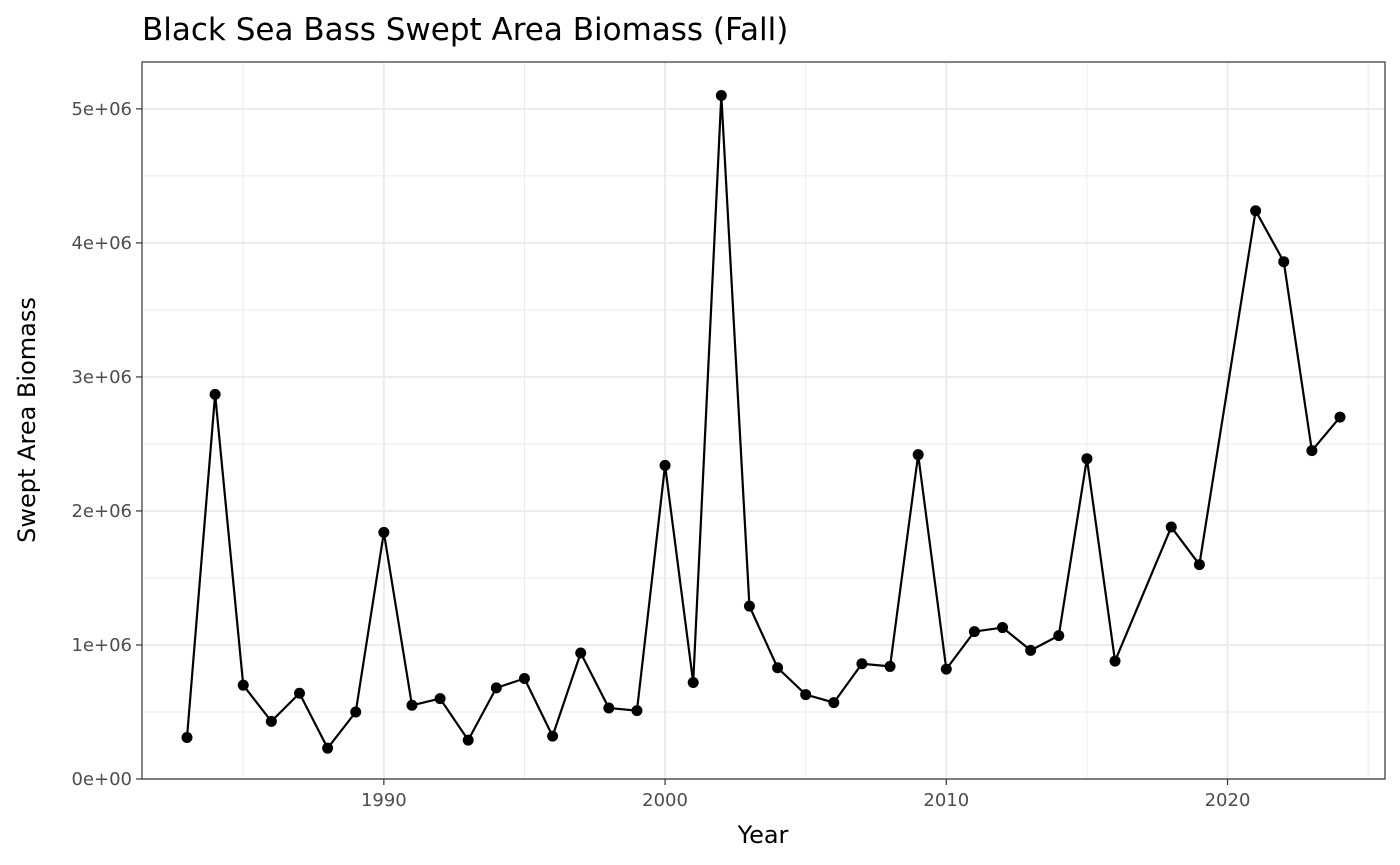 The width and height of the screenshot is (1400, 865). Describe the element at coordinates (101, 779) in the screenshot. I see `y-tick-label: 0e+00` at that location.